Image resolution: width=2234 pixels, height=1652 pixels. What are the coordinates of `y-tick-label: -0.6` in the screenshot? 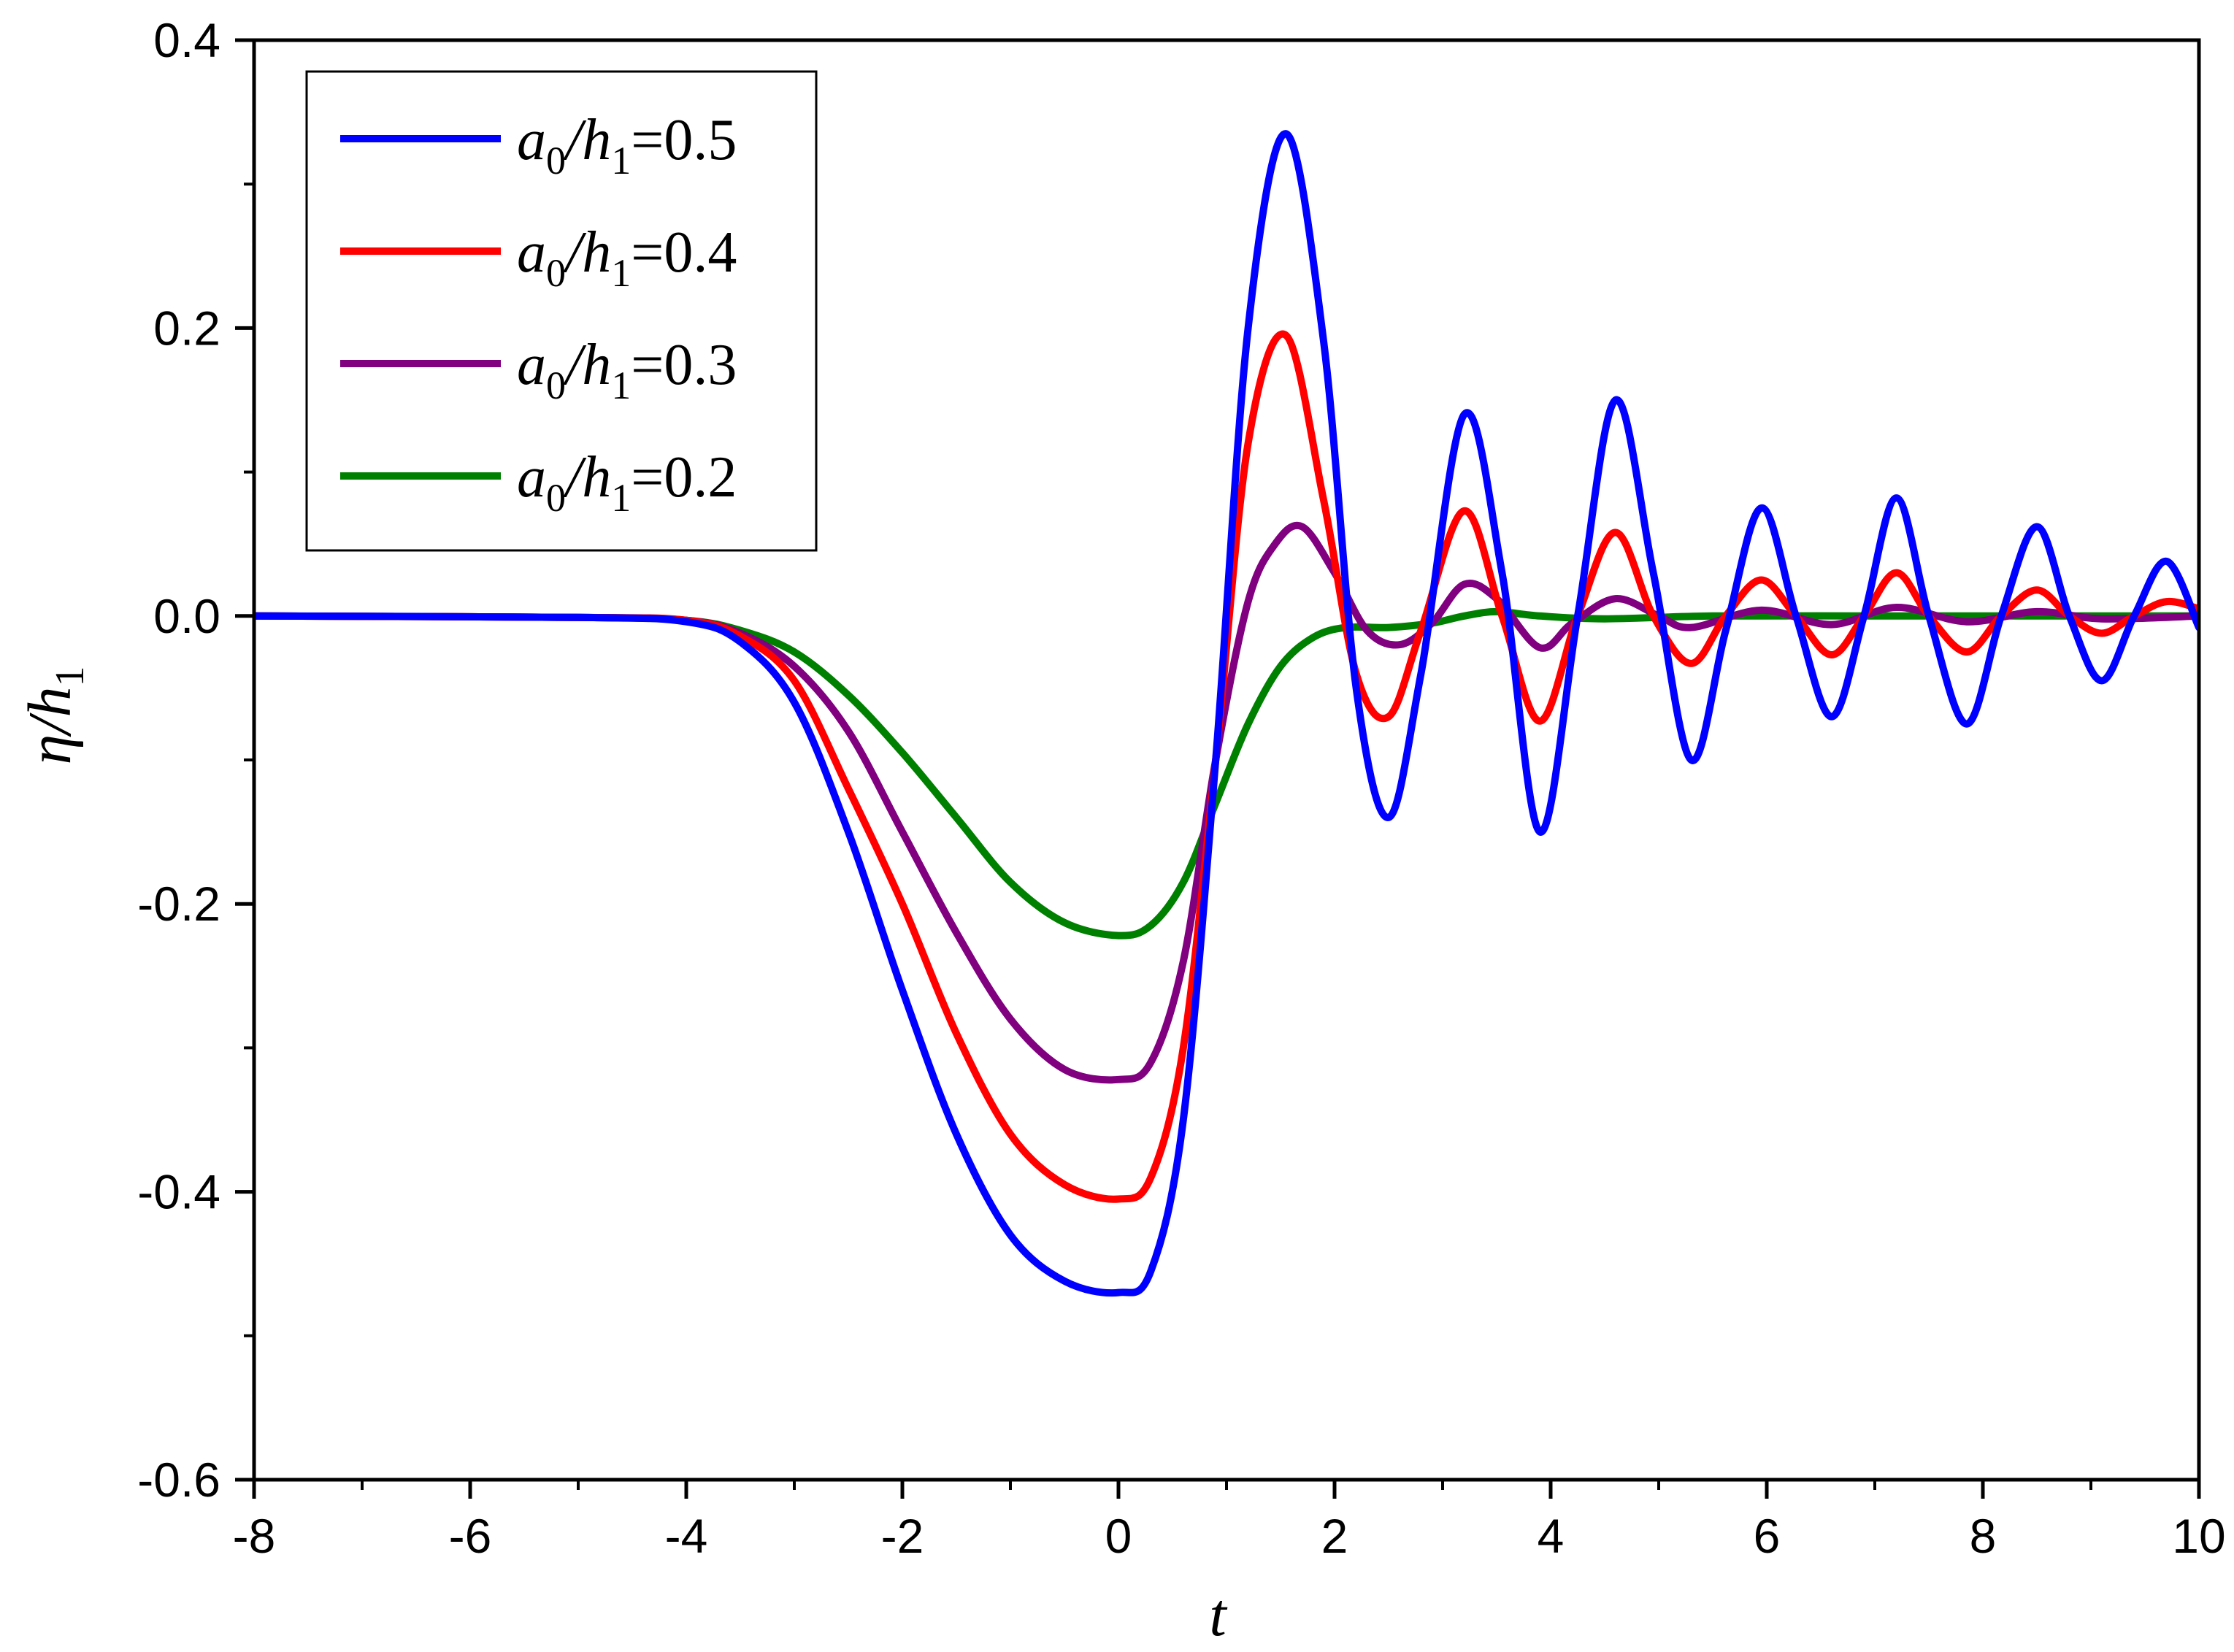 It's located at (178, 1480).